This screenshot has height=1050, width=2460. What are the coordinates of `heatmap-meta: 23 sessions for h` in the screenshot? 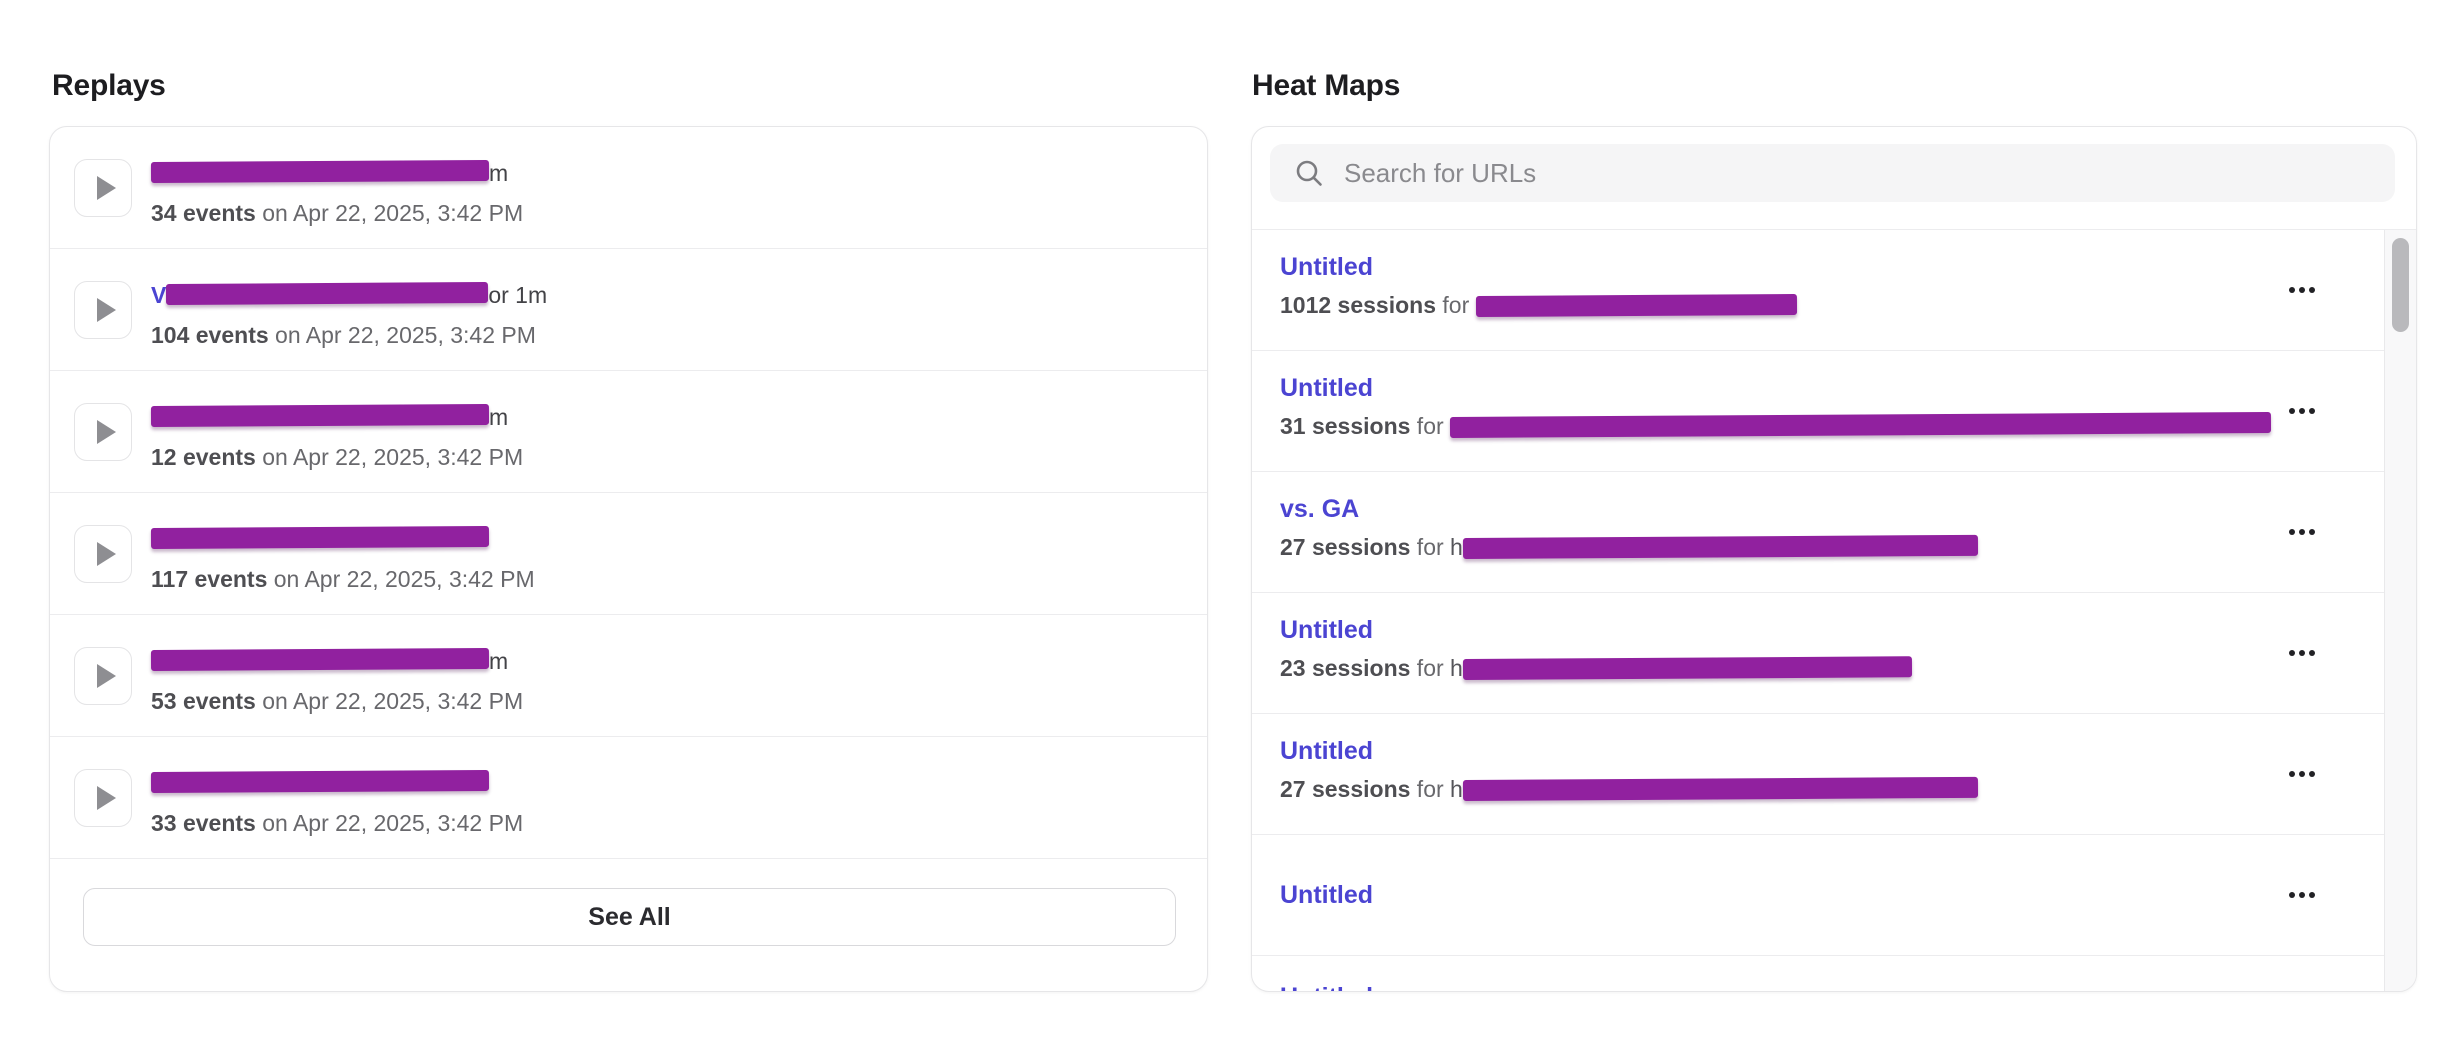 It's located at (1596, 668).